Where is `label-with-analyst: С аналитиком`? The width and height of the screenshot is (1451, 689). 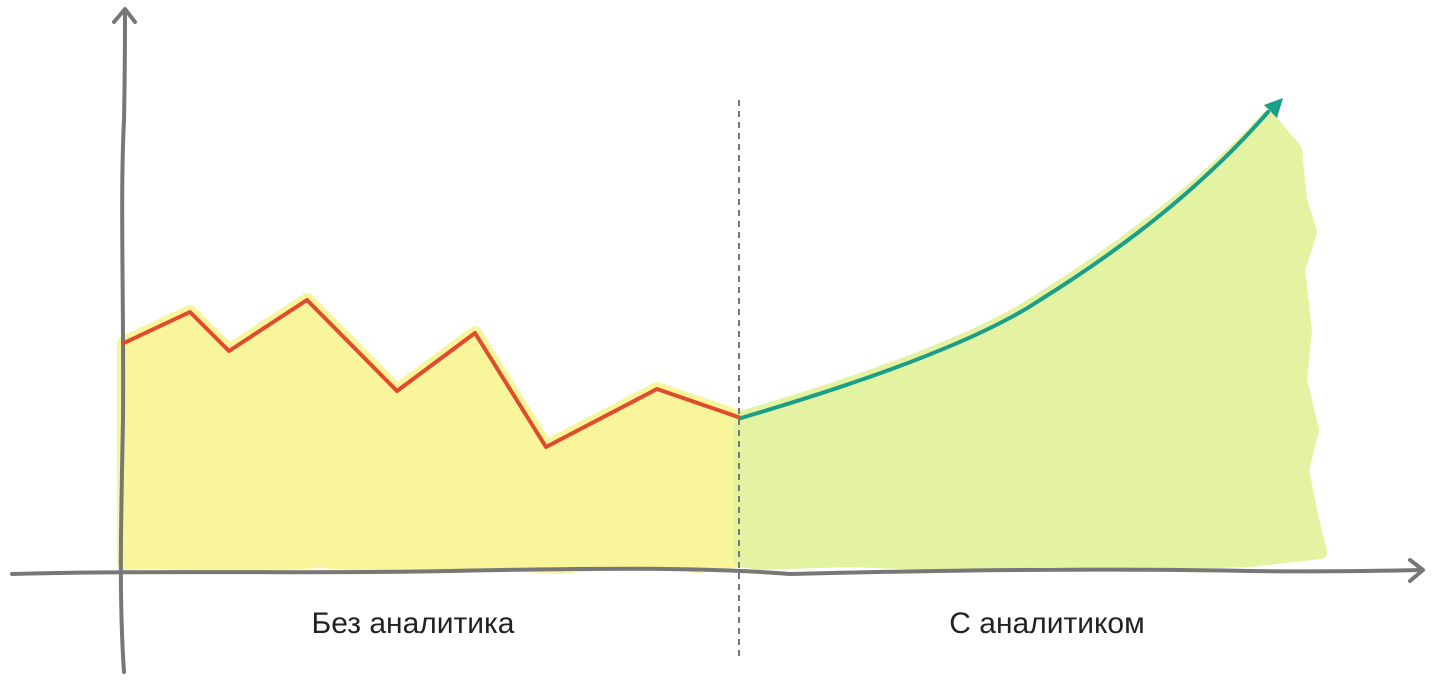
label-with-analyst: С аналитиком is located at coordinates (1047, 623).